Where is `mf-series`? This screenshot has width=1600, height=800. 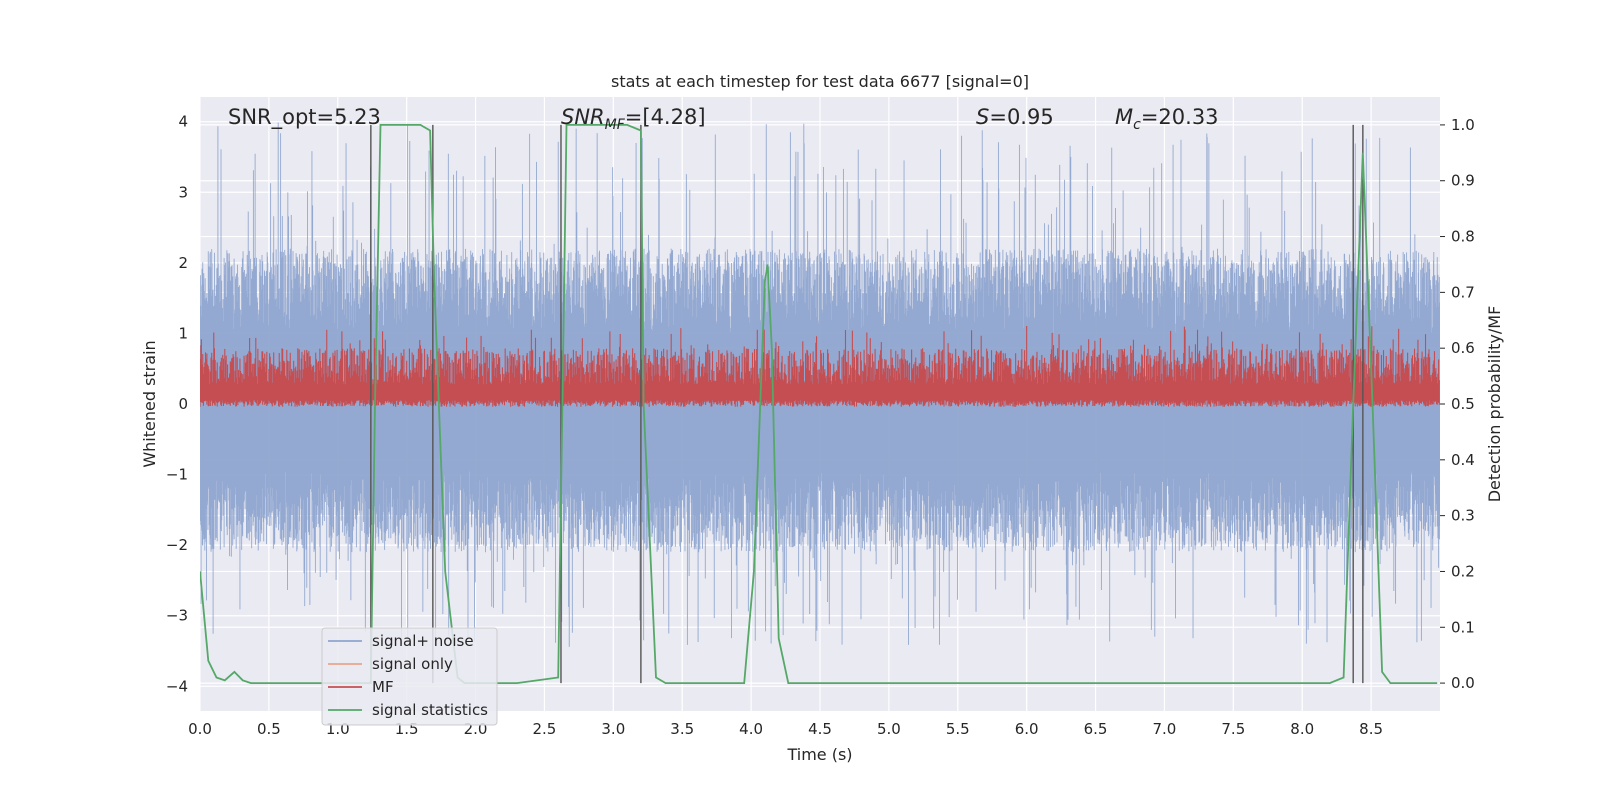
mf-series is located at coordinates (820, 366).